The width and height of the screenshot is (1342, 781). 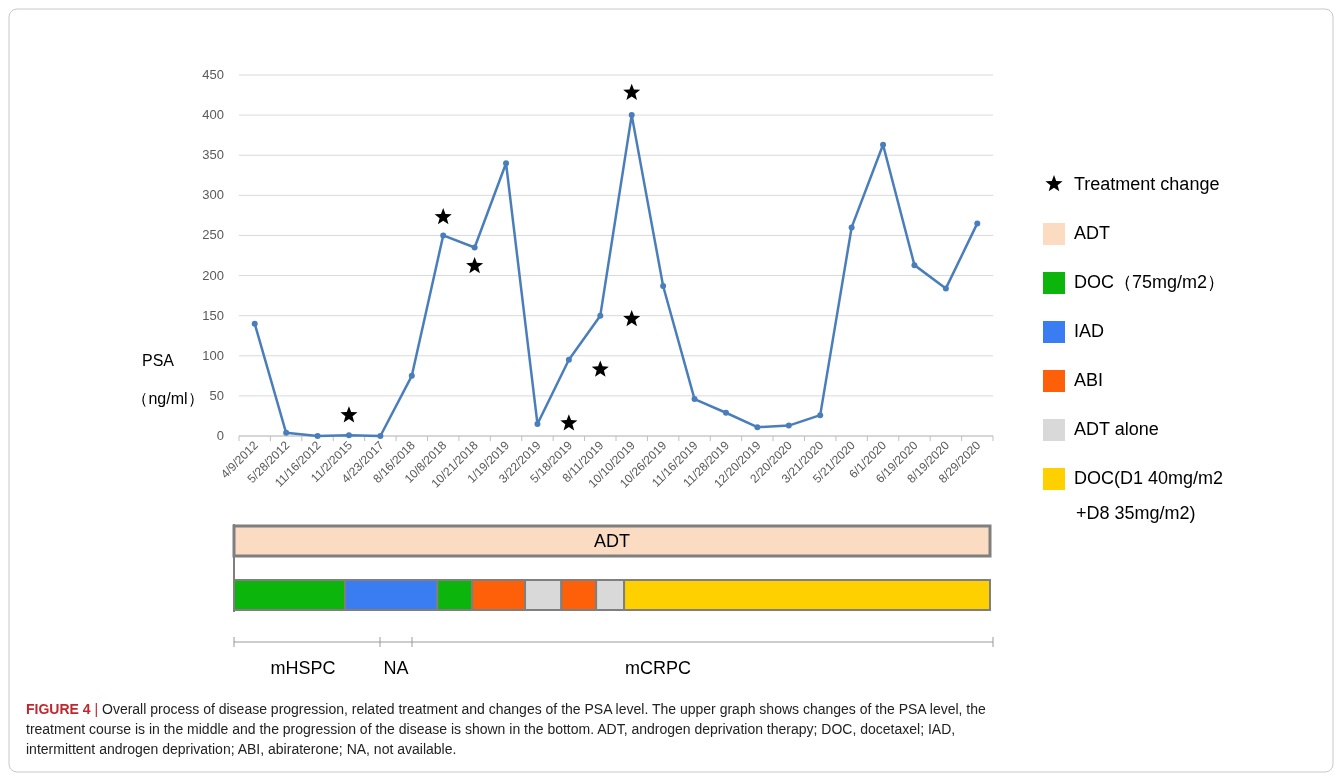 What do you see at coordinates (213, 355) in the screenshot?
I see `y-tick-label: 100` at bounding box center [213, 355].